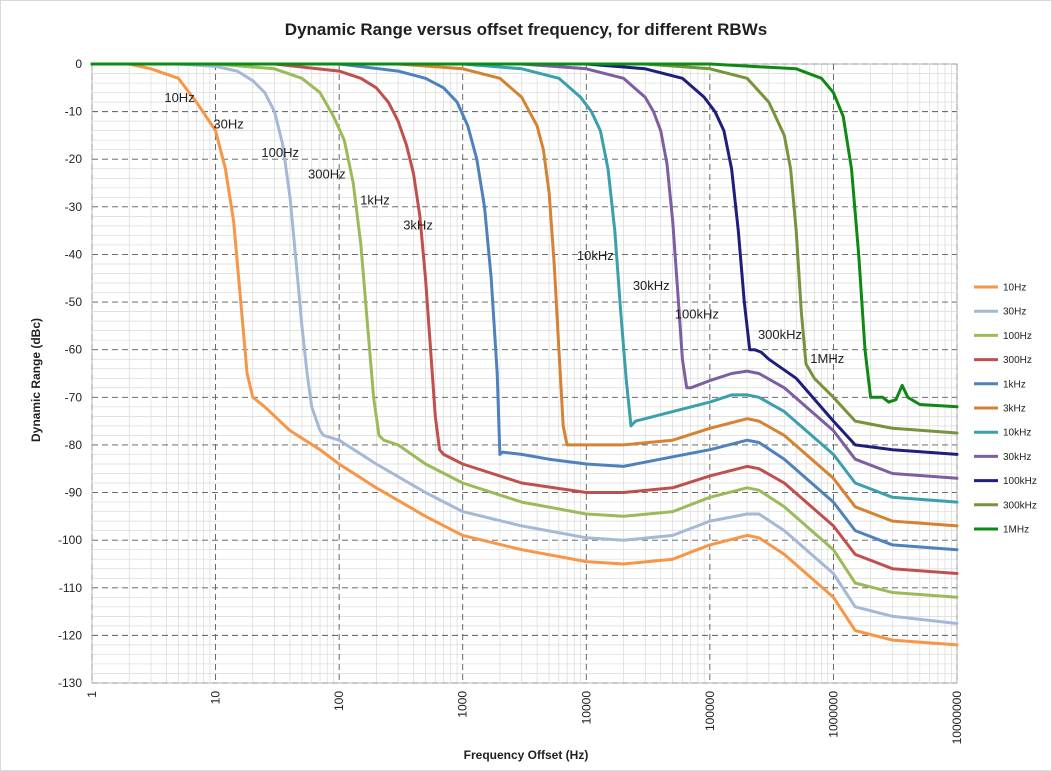  Describe the element at coordinates (595, 255) in the screenshot. I see `series-annotation-10kHz: 10kHz` at that location.